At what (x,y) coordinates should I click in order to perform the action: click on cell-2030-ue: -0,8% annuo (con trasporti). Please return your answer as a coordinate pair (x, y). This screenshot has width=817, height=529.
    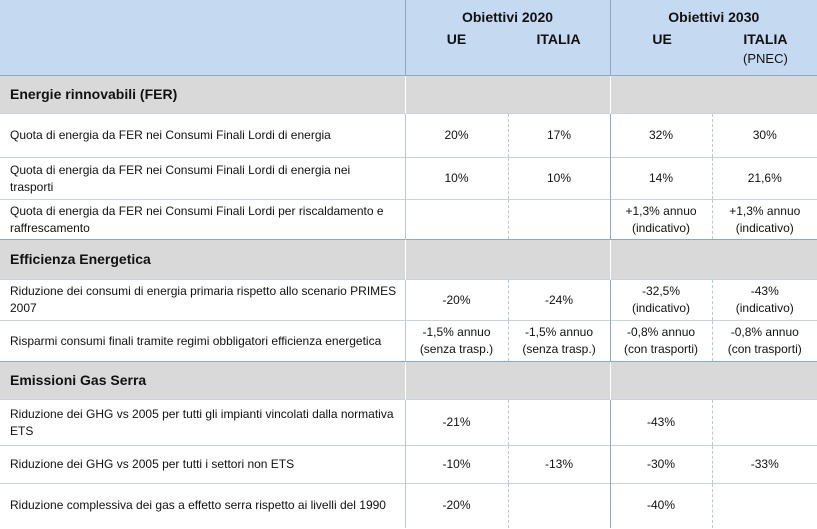
    Looking at the image, I should click on (661, 341).